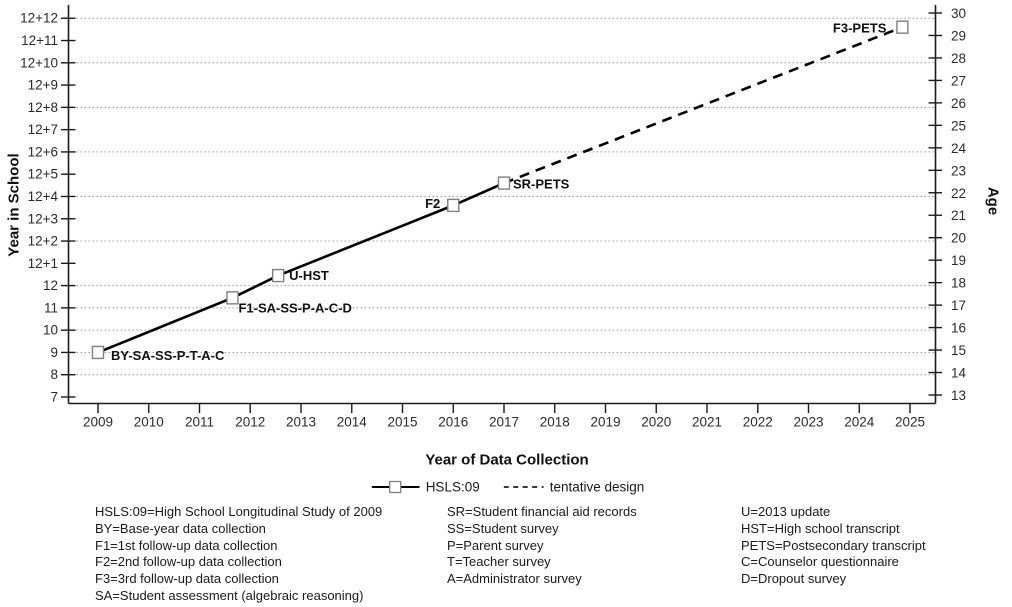 Image resolution: width=1012 pixels, height=607 pixels. What do you see at coordinates (43, 129) in the screenshot?
I see `y-left-tick-label: 12+7` at bounding box center [43, 129].